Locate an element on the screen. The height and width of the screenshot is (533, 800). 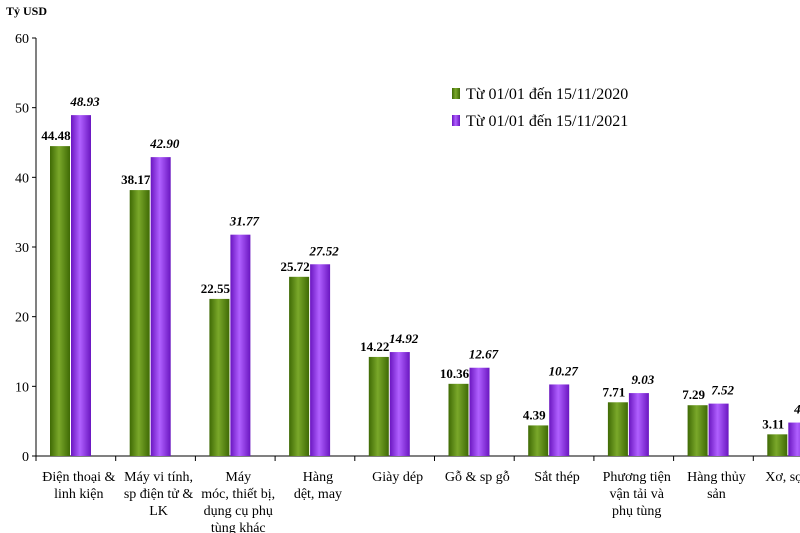
y-tick-label: 30 is located at coordinates (22, 248).